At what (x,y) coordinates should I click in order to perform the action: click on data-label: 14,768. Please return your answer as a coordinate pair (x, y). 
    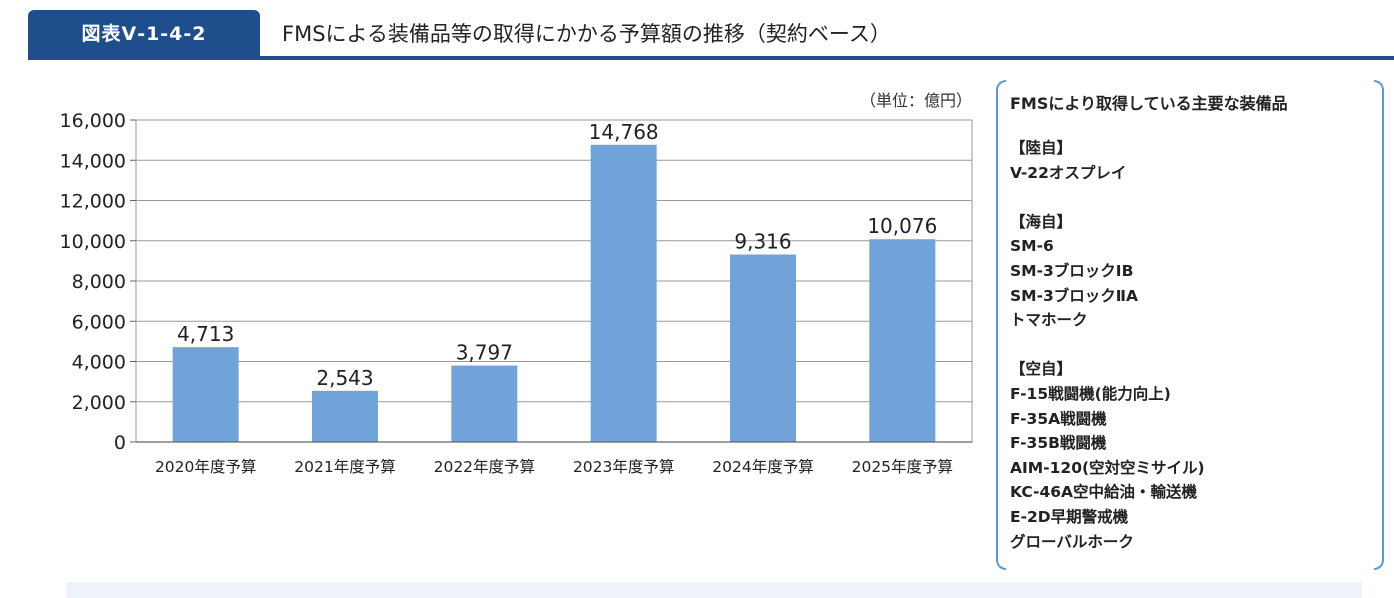
    Looking at the image, I should click on (624, 132).